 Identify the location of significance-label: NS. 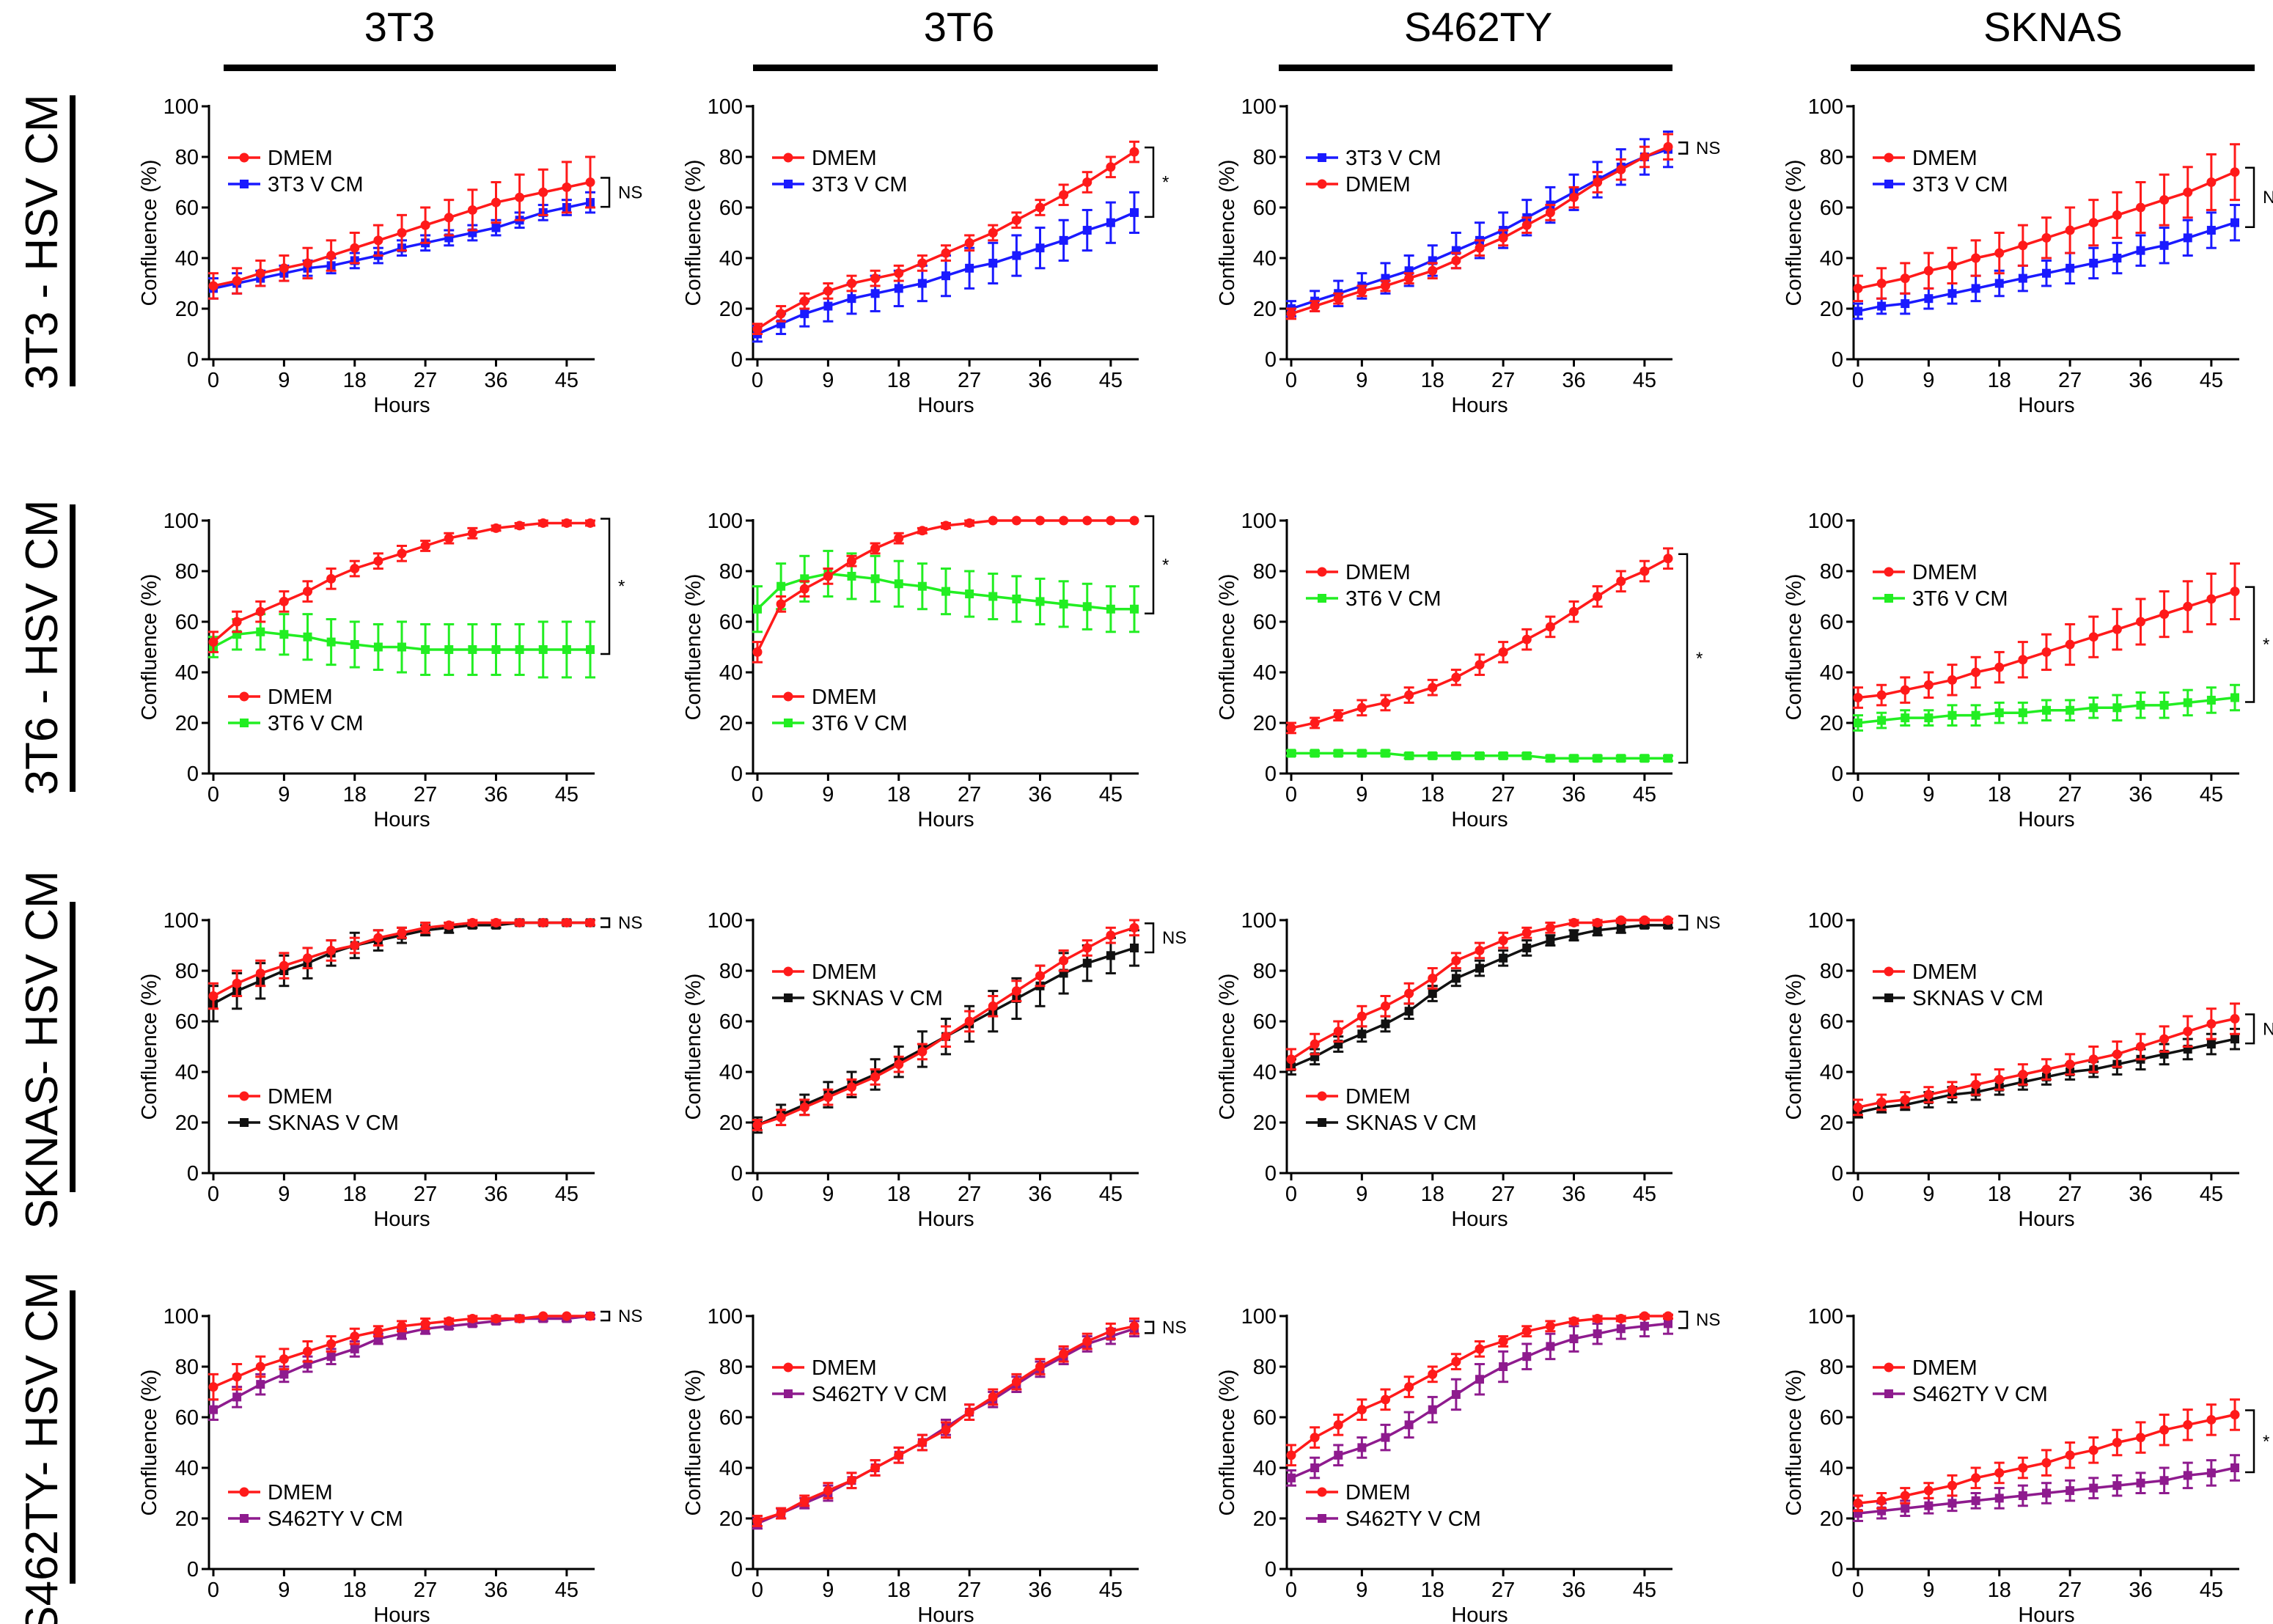
(2268, 197).